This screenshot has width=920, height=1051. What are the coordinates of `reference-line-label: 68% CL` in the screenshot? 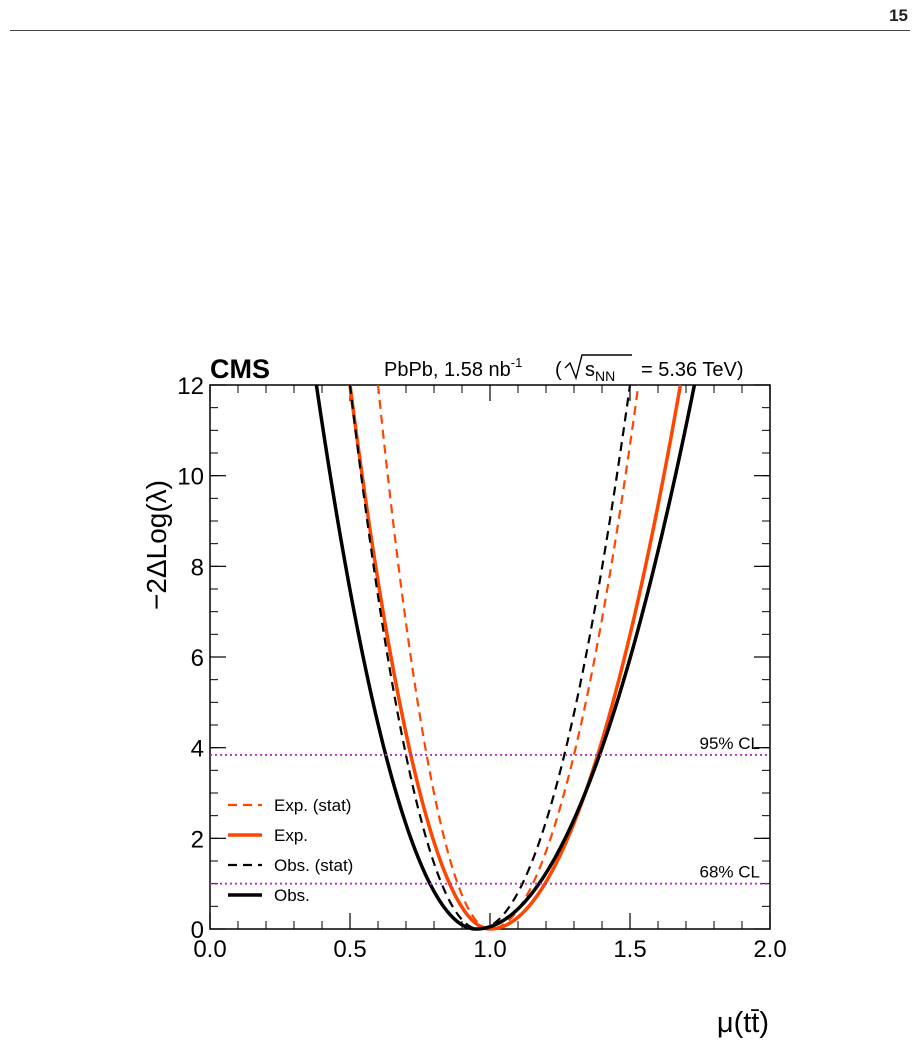 It's located at (730, 872).